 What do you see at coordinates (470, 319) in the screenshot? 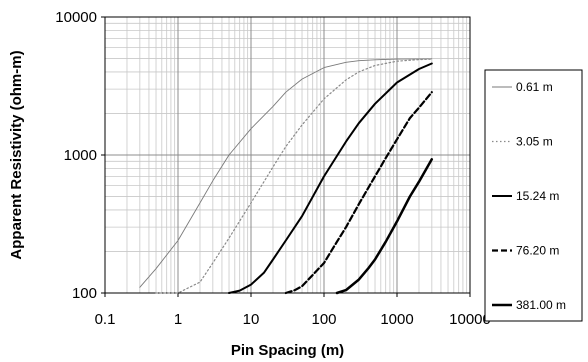
I see `x-tick-label: 10000` at bounding box center [470, 319].